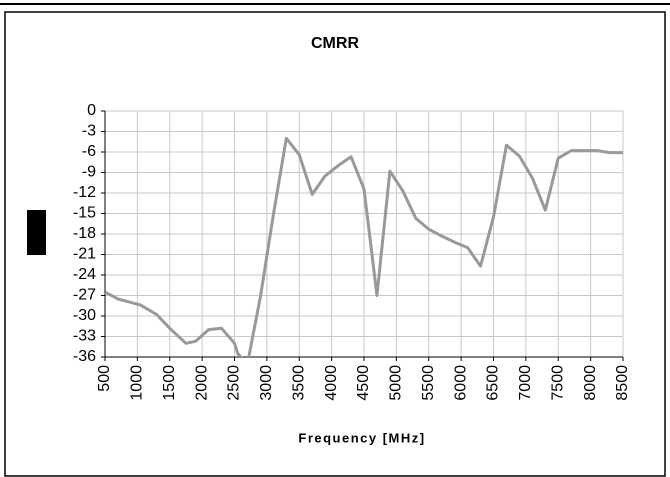 This screenshot has width=670, height=477. I want to click on x-tick-label: 4000, so click(331, 383).